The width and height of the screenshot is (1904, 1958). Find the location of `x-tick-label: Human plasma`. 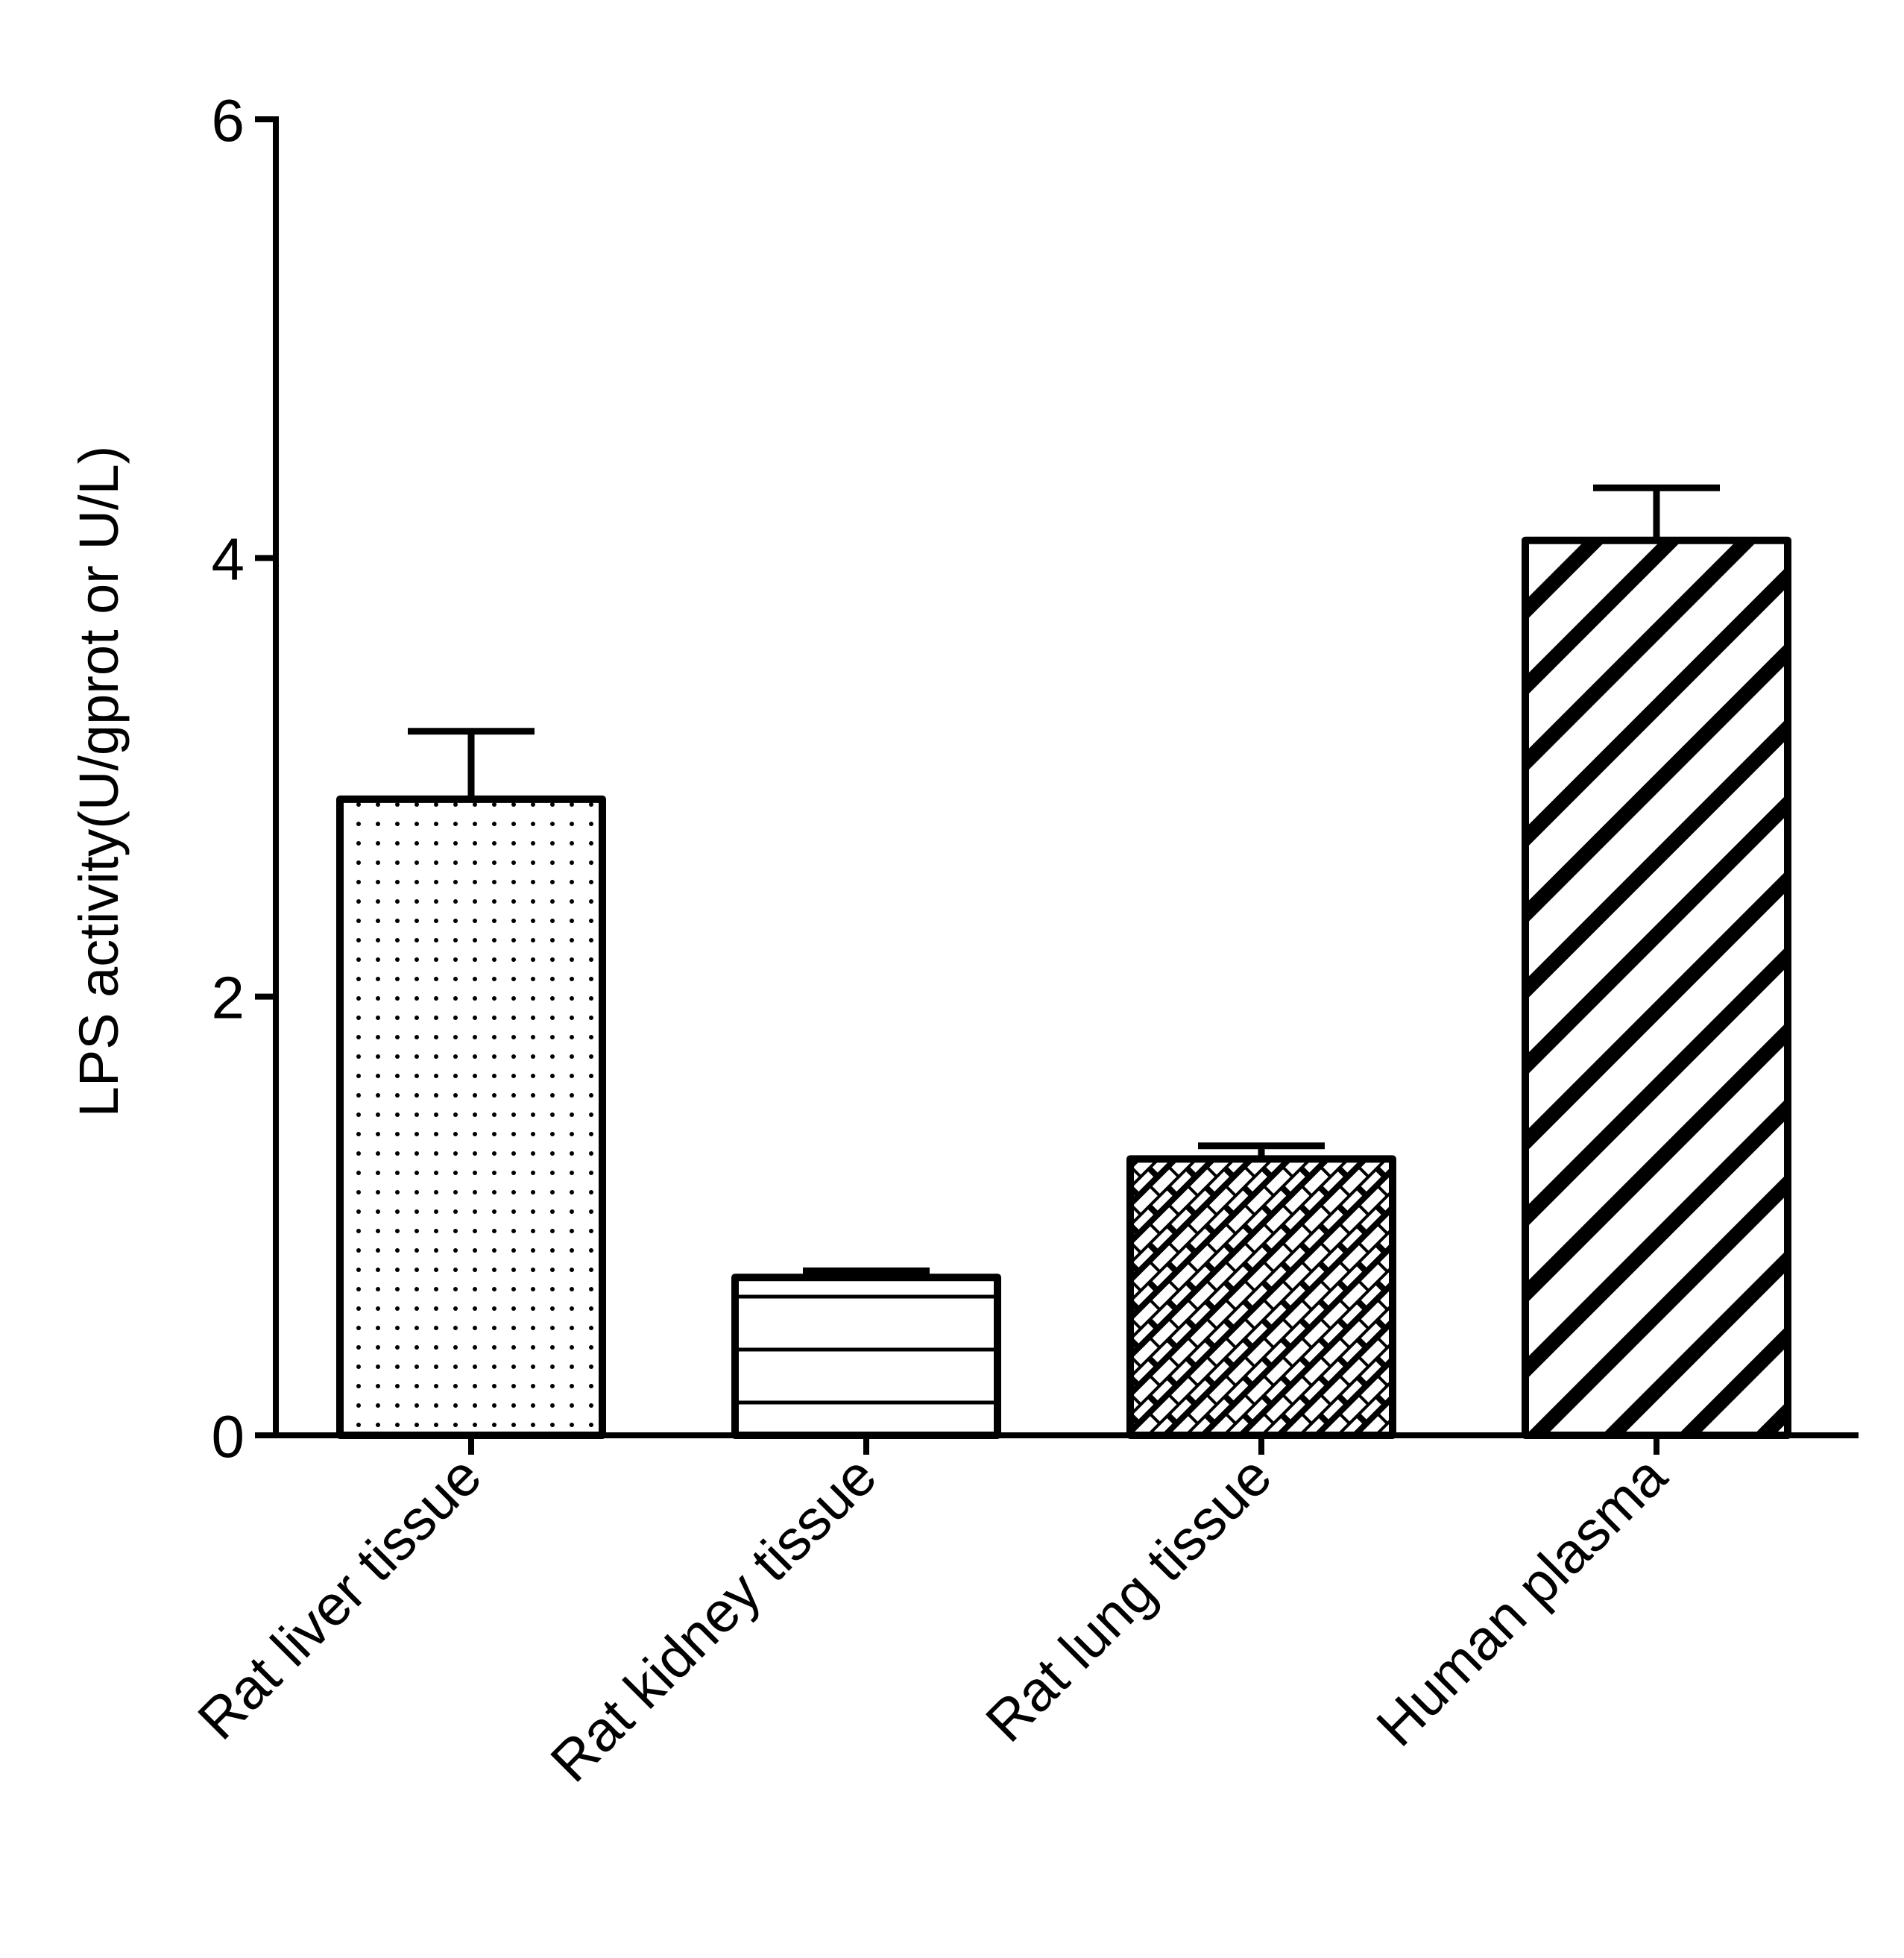

x-tick-label: Human plasma is located at coordinates (1522, 1601).